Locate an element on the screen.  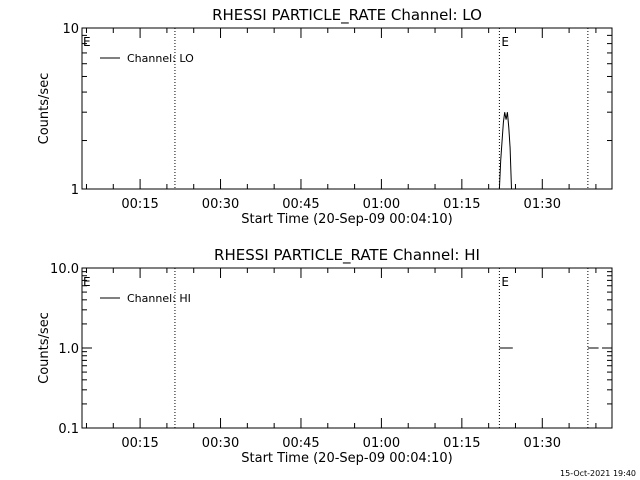
y-tick-label: 10 is located at coordinates (70, 29).